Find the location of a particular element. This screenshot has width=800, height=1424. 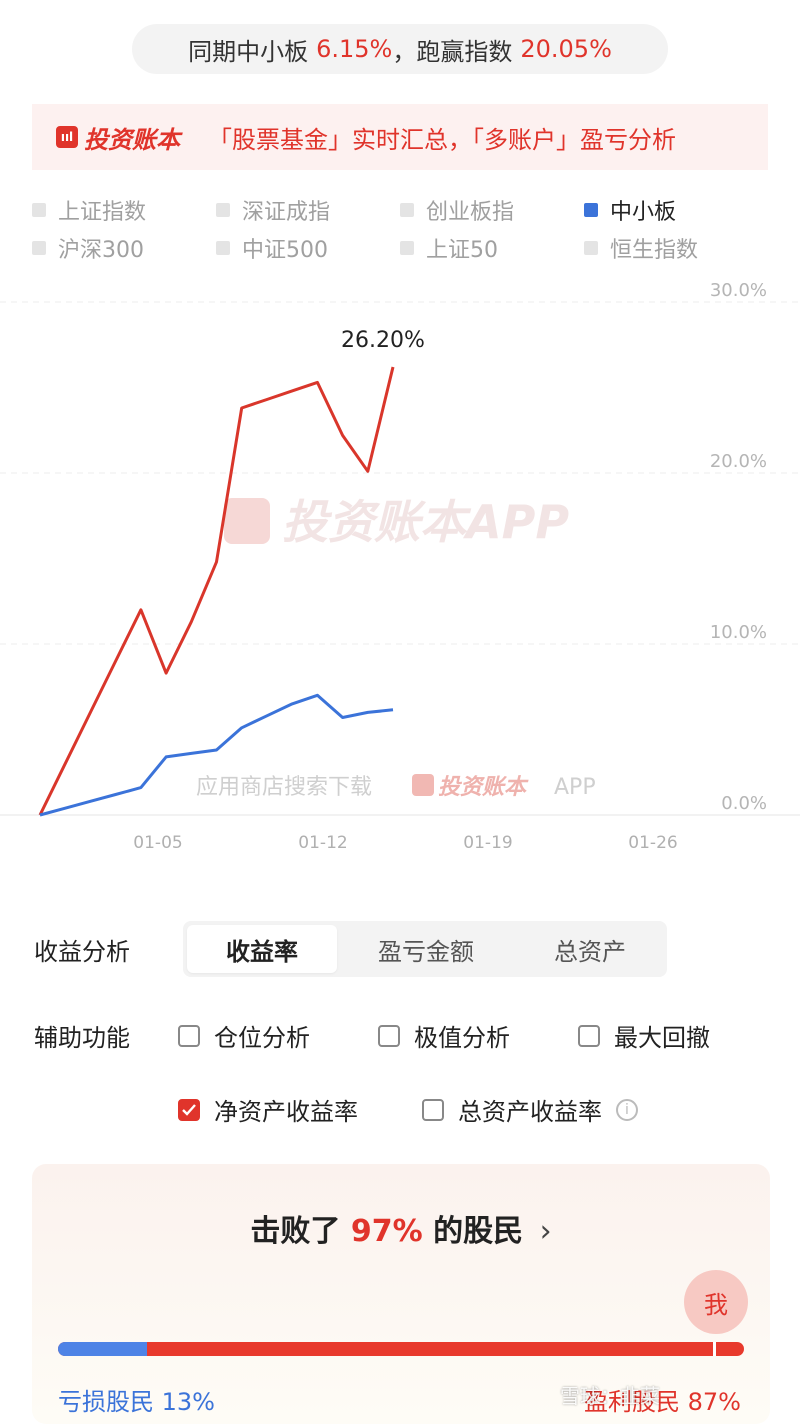

max-drawdown-checkbox: 最大回撤 is located at coordinates (644, 1035).